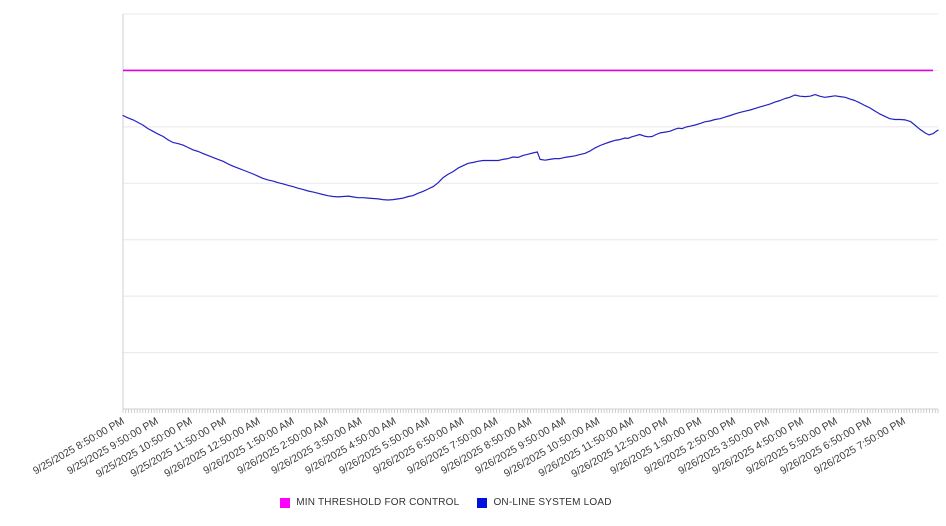  I want to click on legend-swatch-min-threshold, so click(285, 502).